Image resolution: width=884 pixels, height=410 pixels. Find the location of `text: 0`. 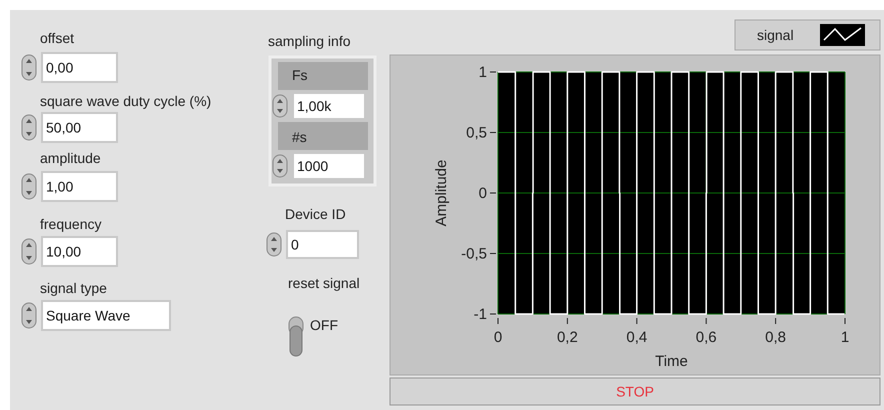

text: 0 is located at coordinates (295, 244).